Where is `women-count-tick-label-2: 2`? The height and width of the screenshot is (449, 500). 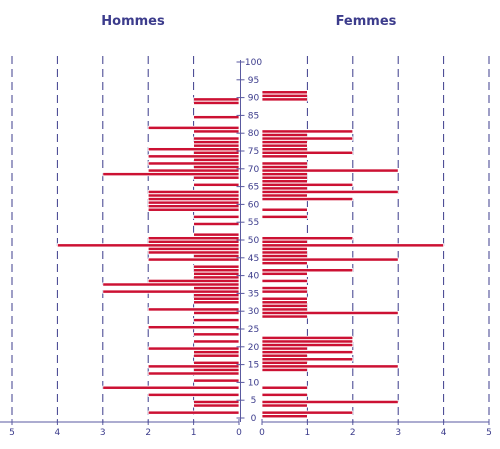
women-count-tick-label-2: 2 is located at coordinates (353, 433).